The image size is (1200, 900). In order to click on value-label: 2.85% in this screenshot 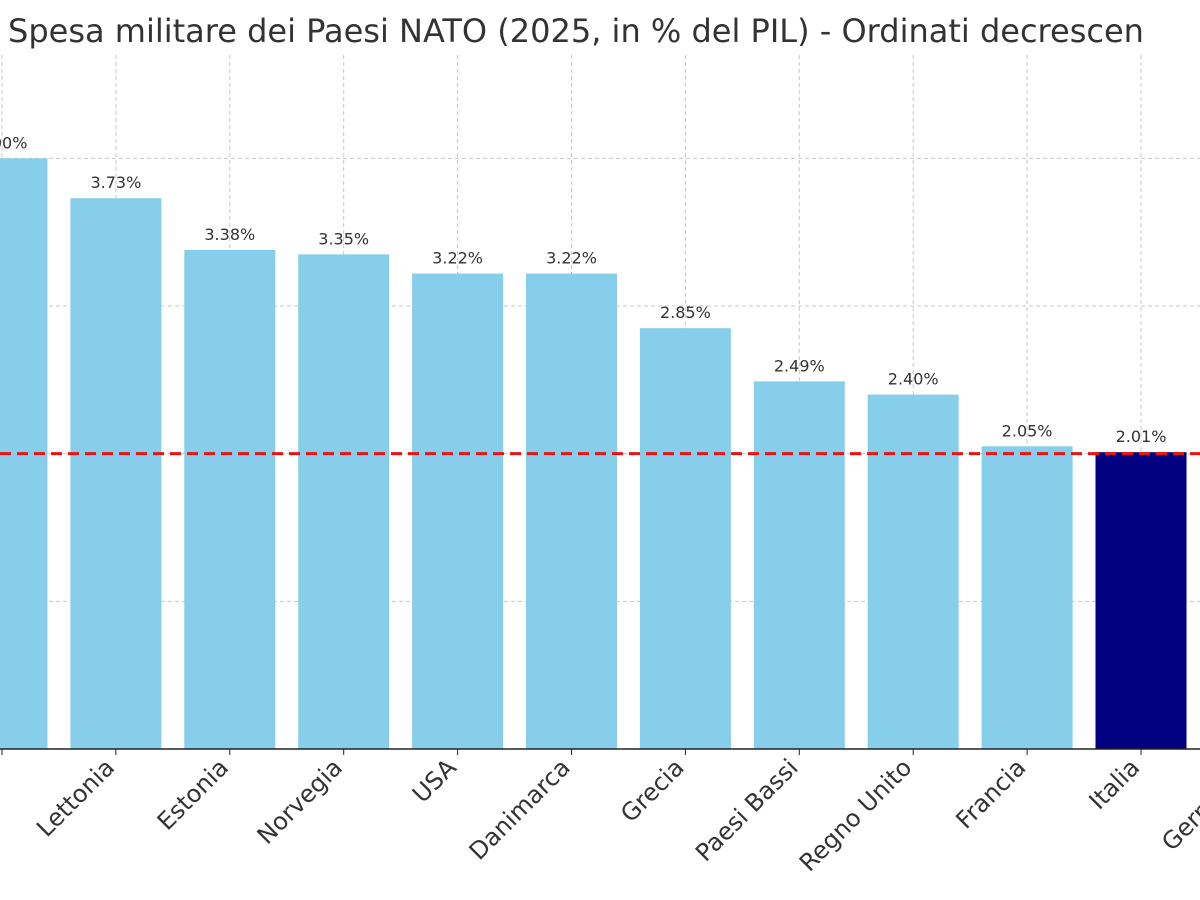, I will do `click(685, 312)`.